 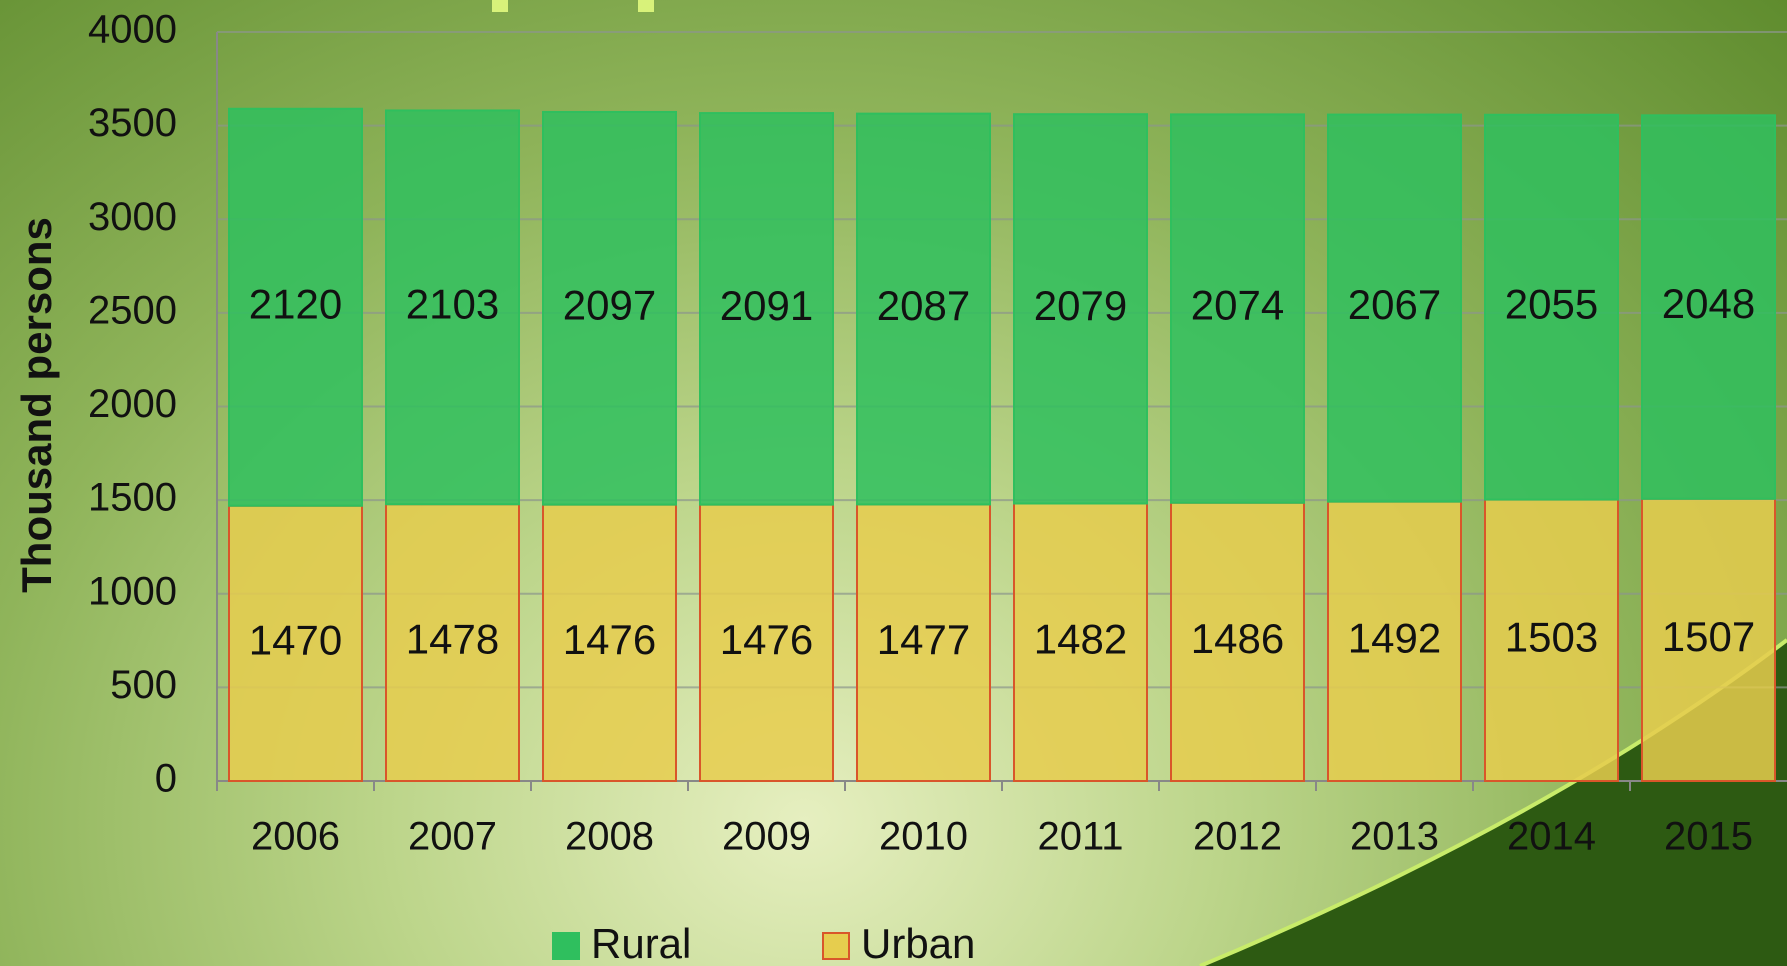 I want to click on data-label: 1478, so click(x=452, y=639).